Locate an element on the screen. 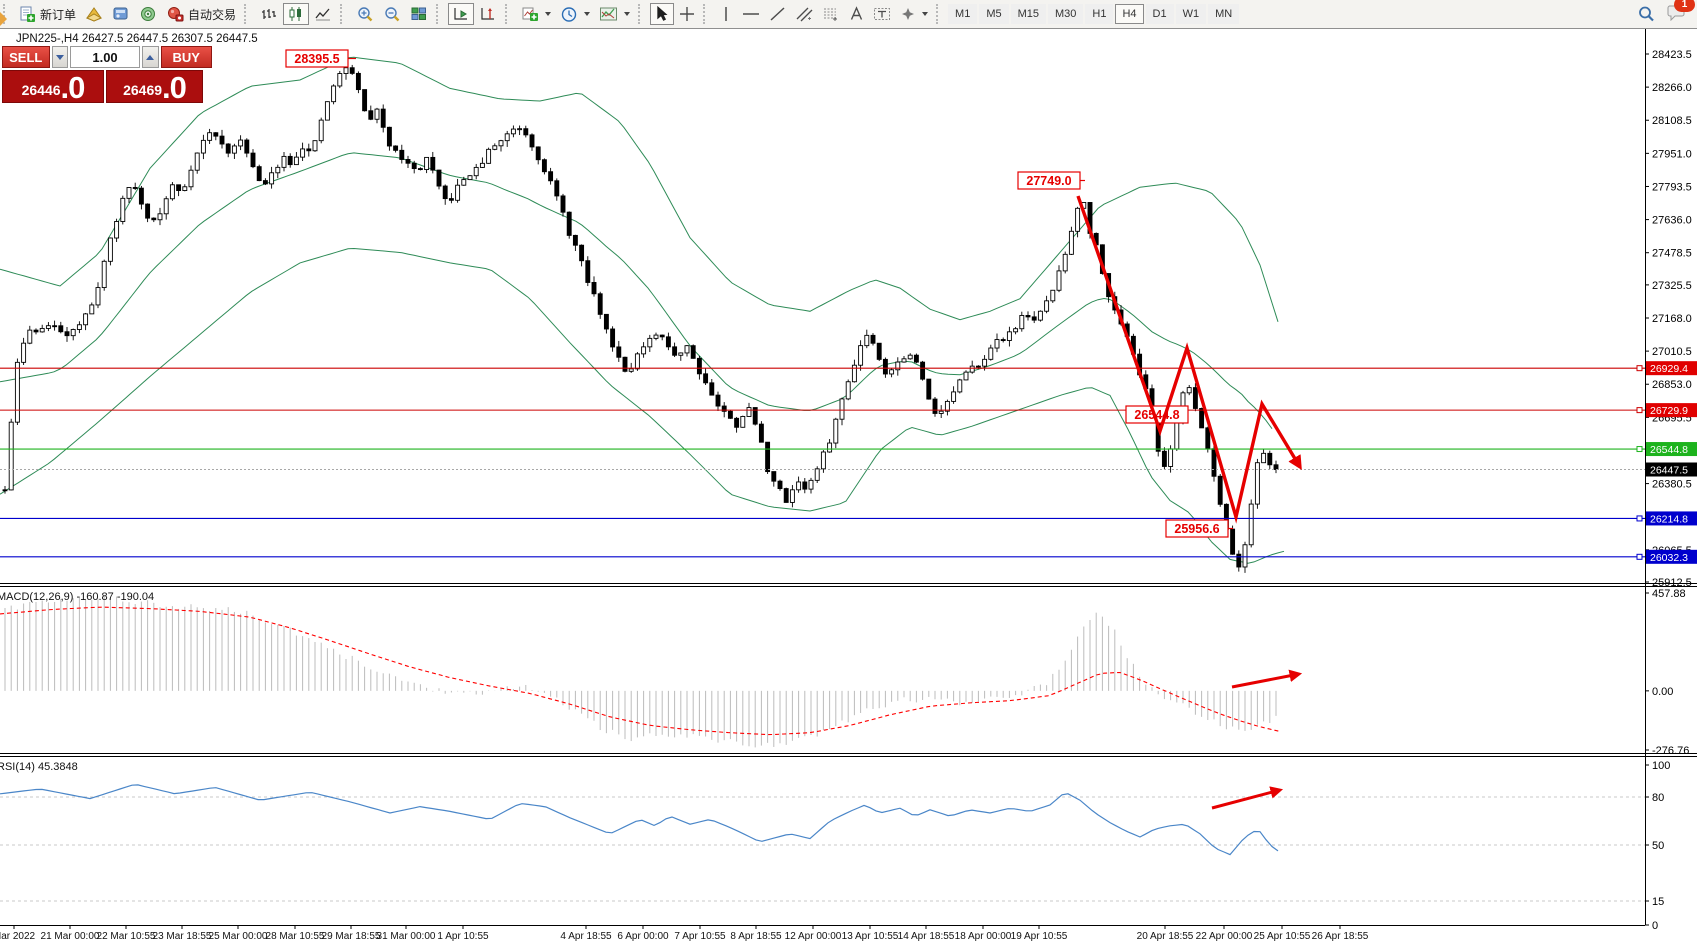 This screenshot has height=944, width=1697. timeframe-m1-button: M1 is located at coordinates (963, 14).